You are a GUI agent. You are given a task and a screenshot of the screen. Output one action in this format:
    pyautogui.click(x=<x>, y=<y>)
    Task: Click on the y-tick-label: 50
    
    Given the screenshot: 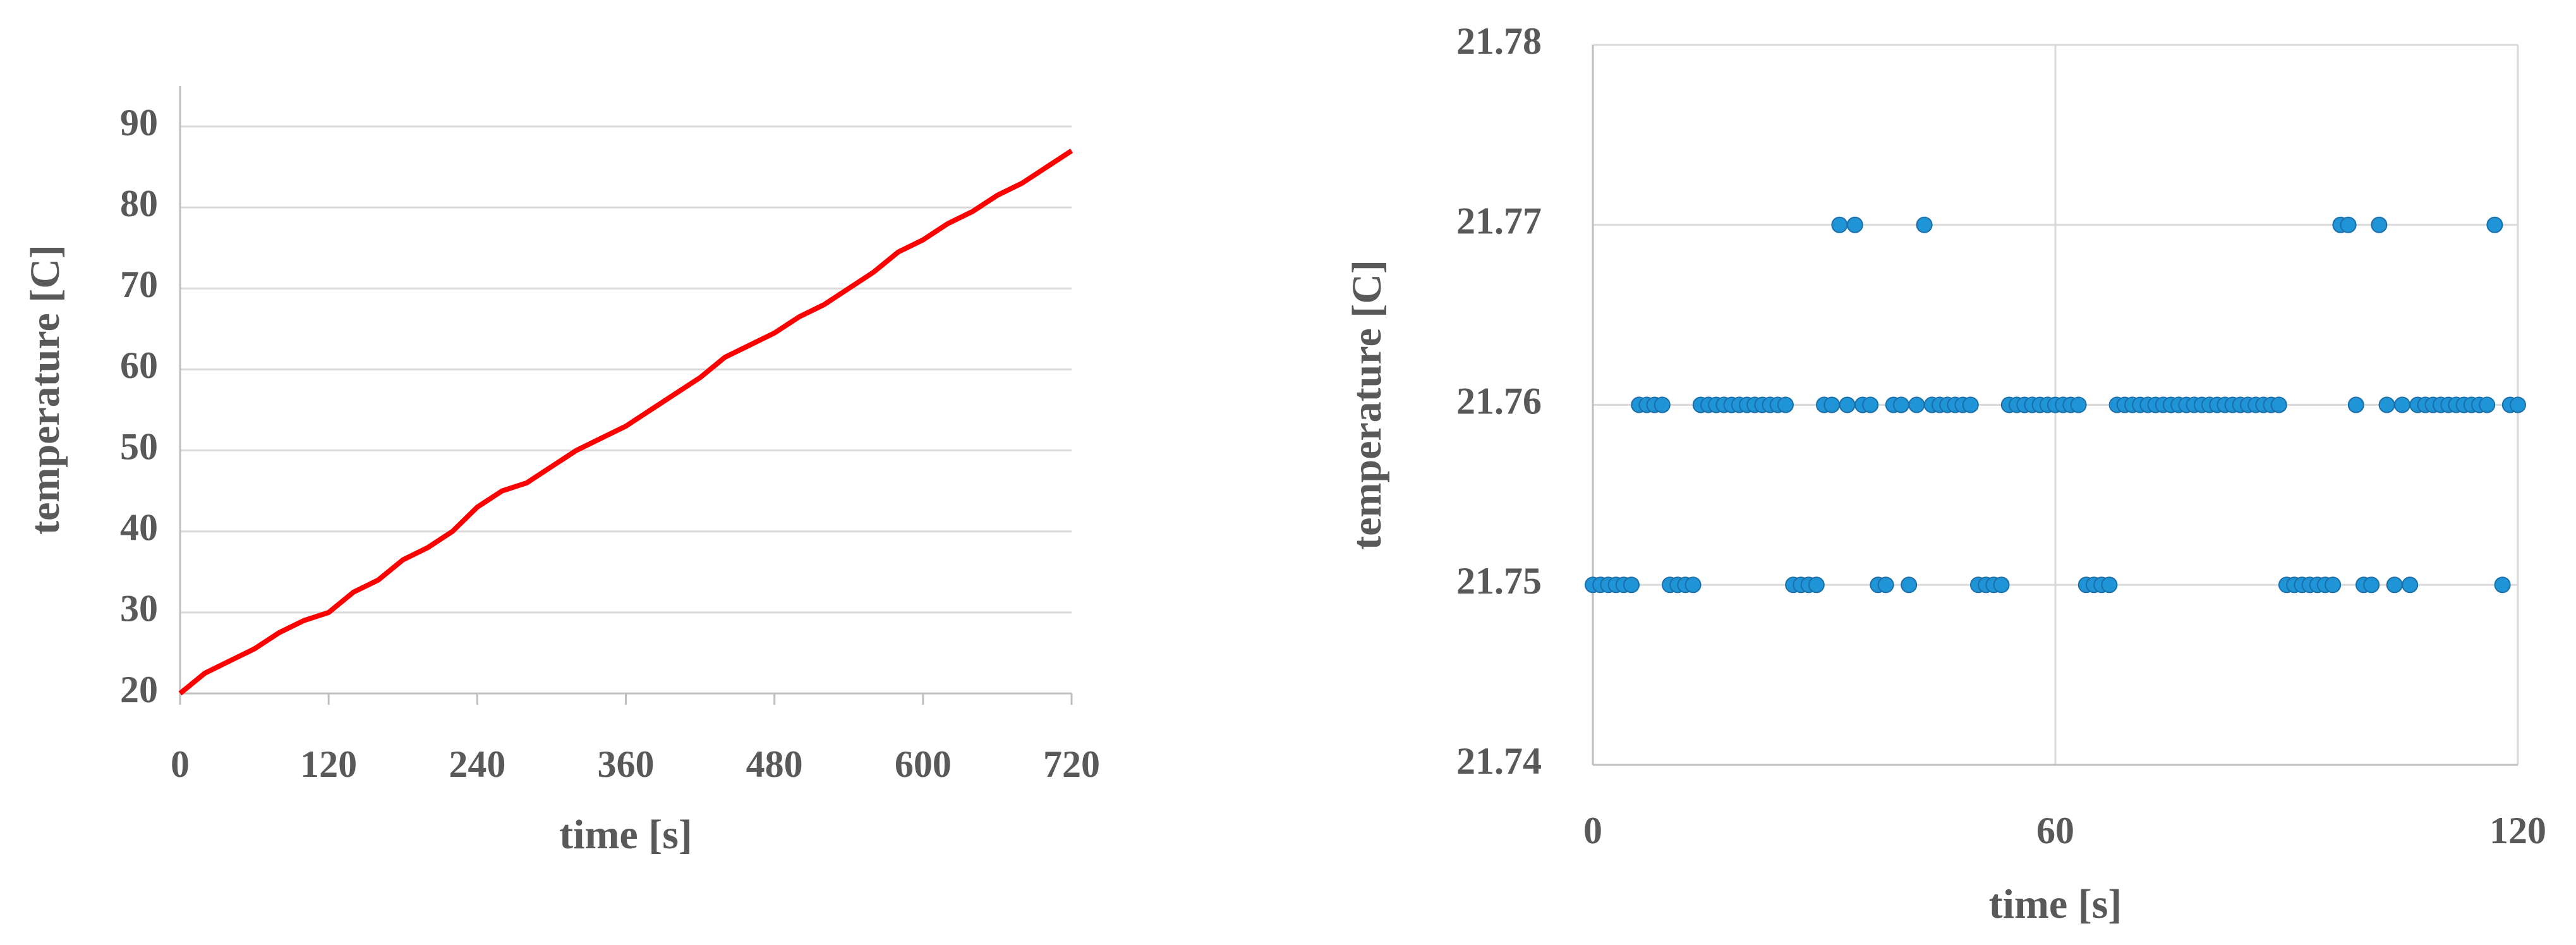 What is the action you would take?
    pyautogui.click(x=139, y=446)
    